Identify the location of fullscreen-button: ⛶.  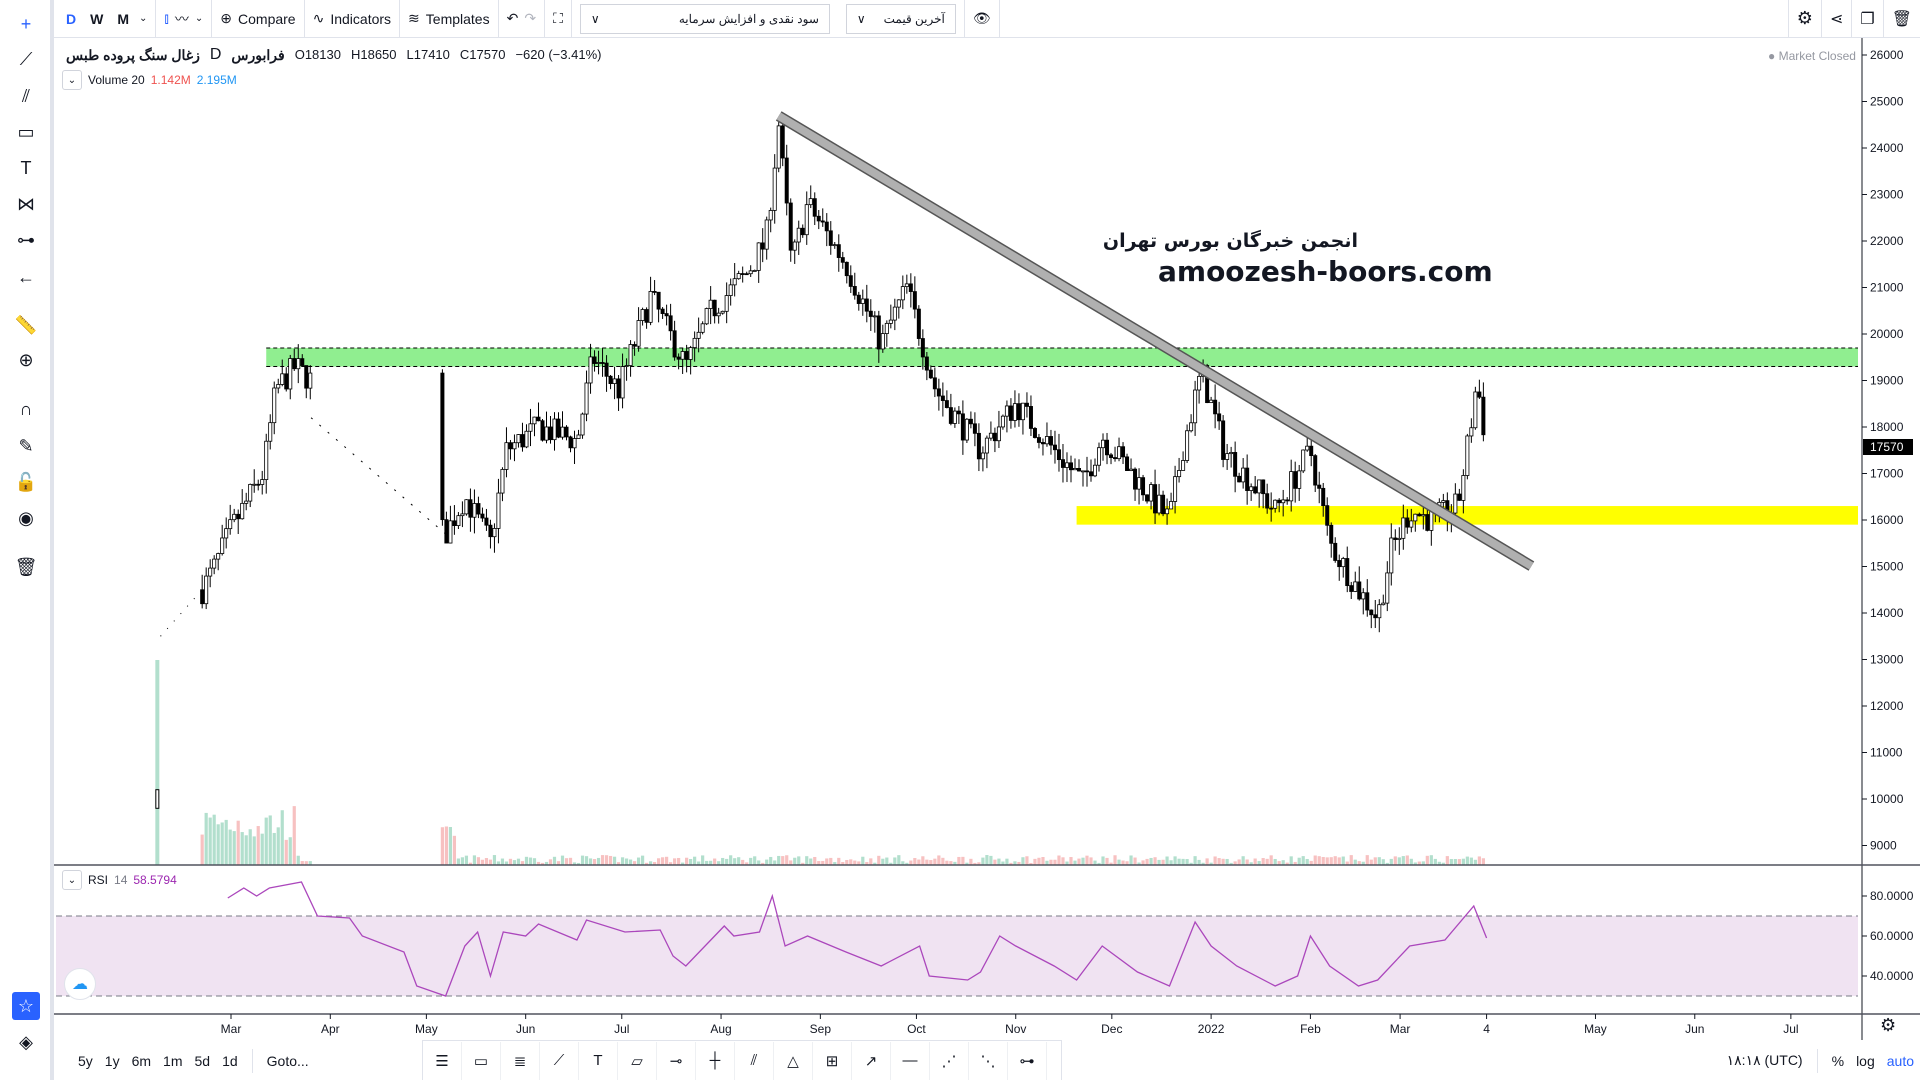
(558, 19).